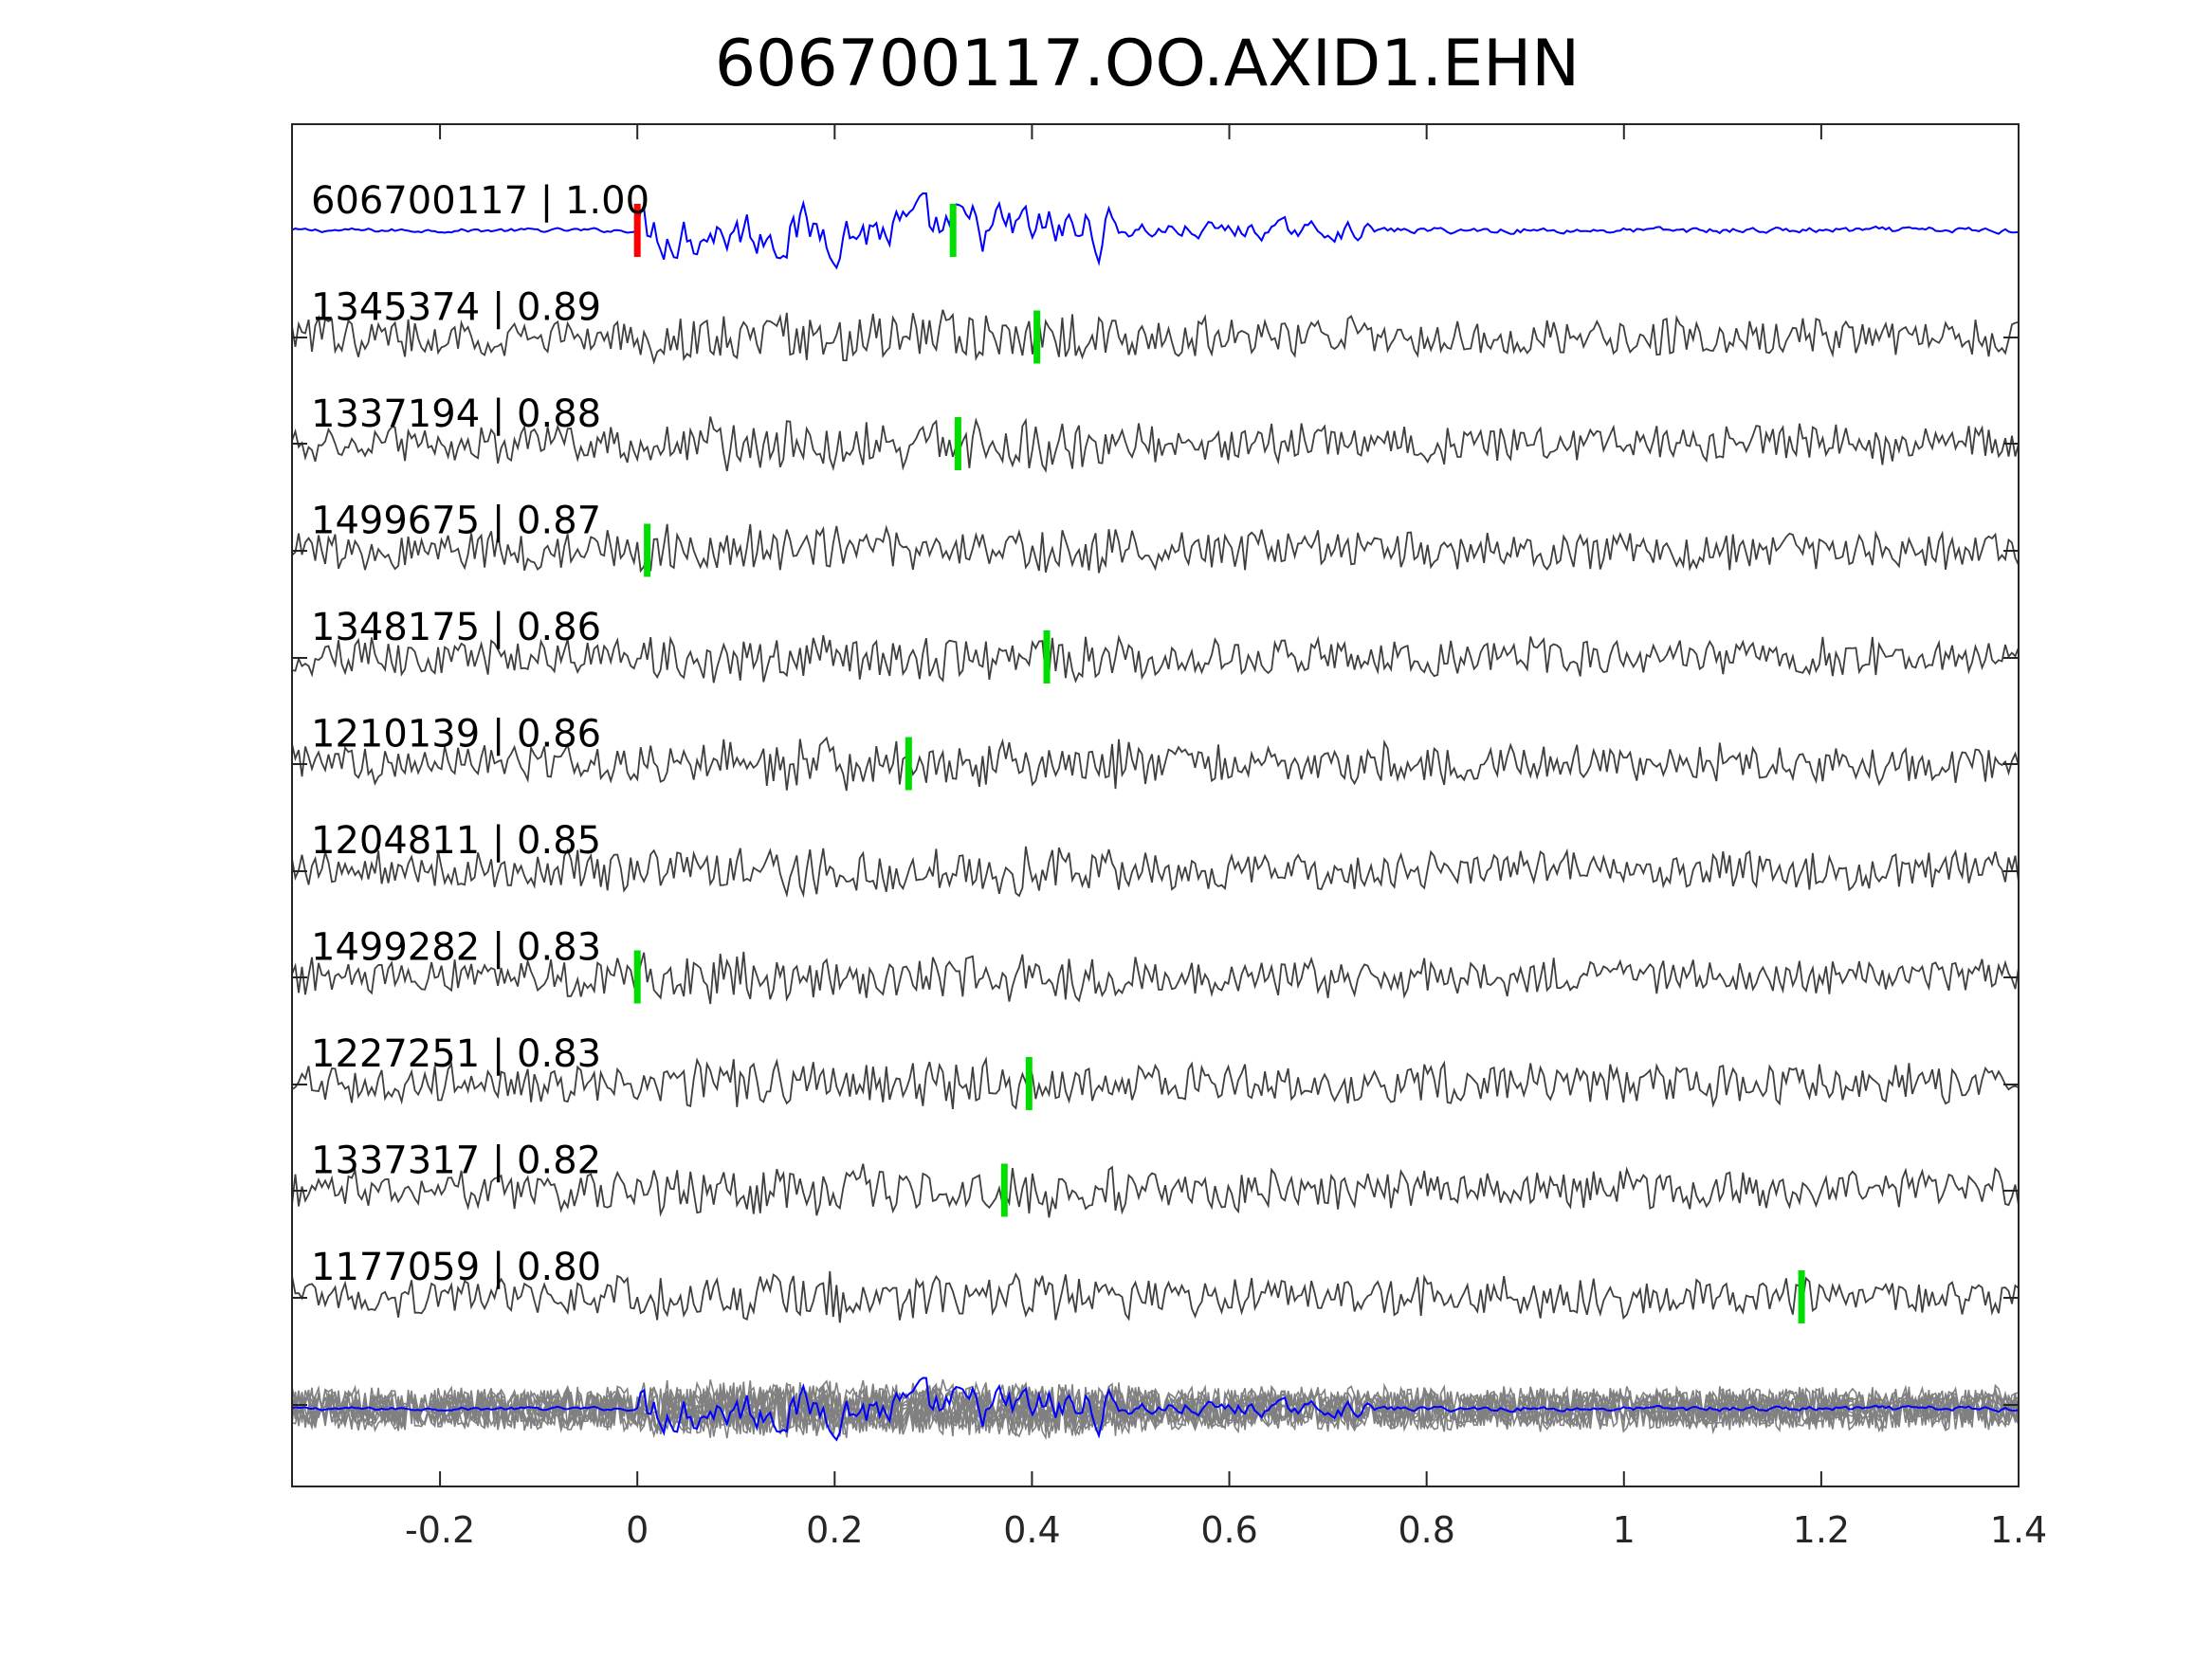 Image resolution: width=2212 pixels, height=1659 pixels. What do you see at coordinates (1031, 1530) in the screenshot?
I see `x-tick-label-3: 0.4` at bounding box center [1031, 1530].